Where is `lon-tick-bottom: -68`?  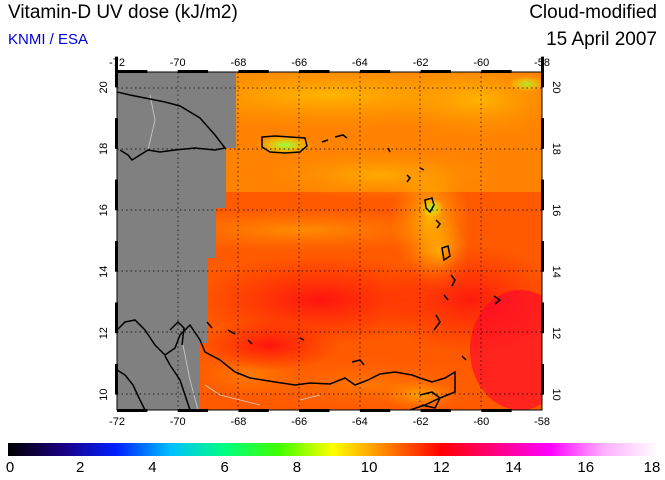
lon-tick-bottom: -68 is located at coordinates (238, 422).